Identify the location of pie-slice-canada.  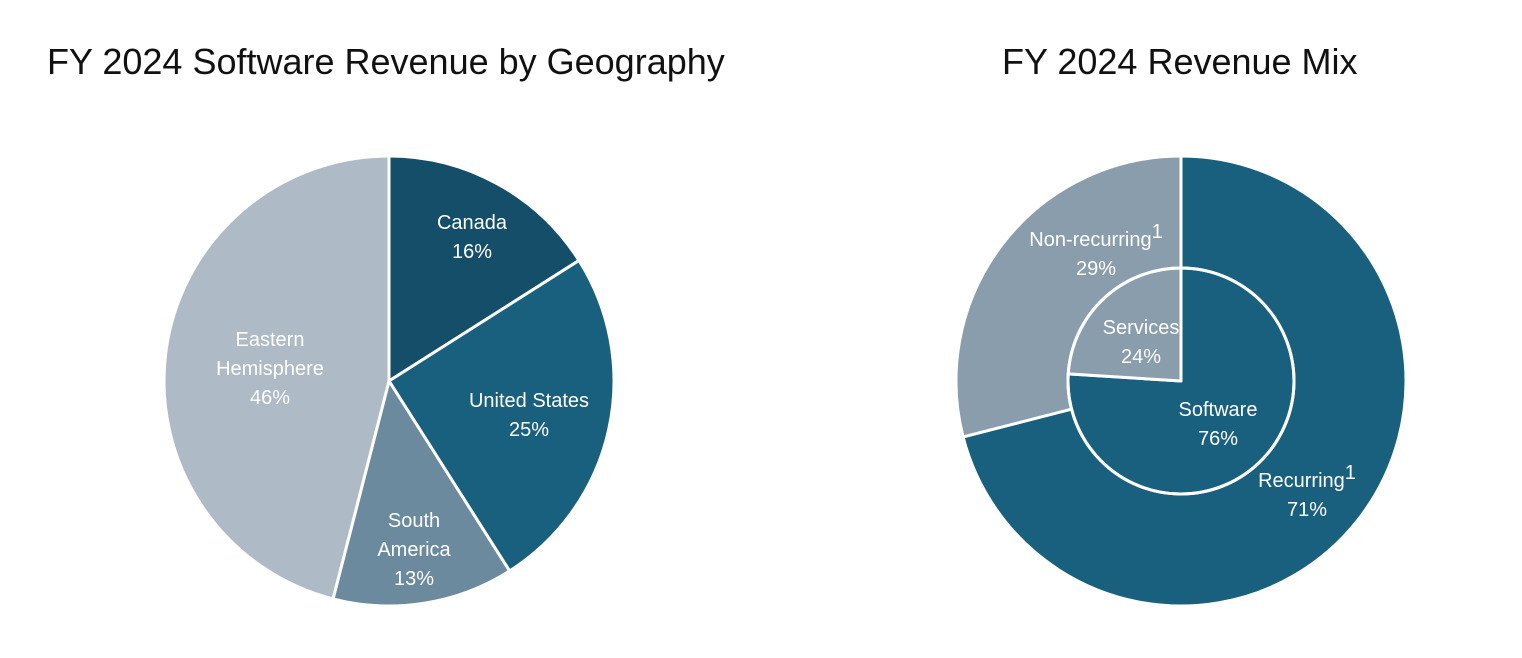
(484, 268).